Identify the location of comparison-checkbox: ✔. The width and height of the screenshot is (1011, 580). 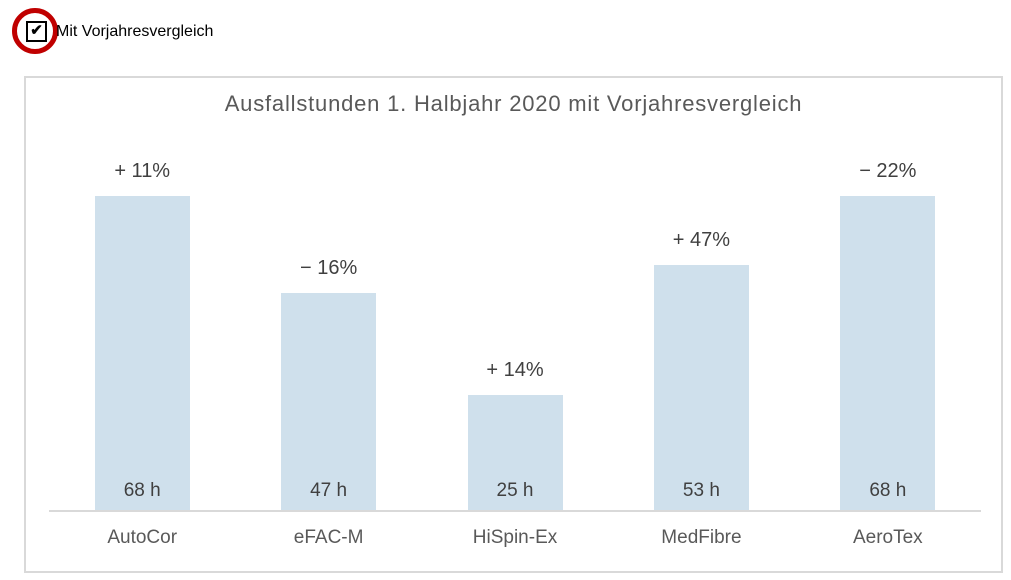
(36, 31).